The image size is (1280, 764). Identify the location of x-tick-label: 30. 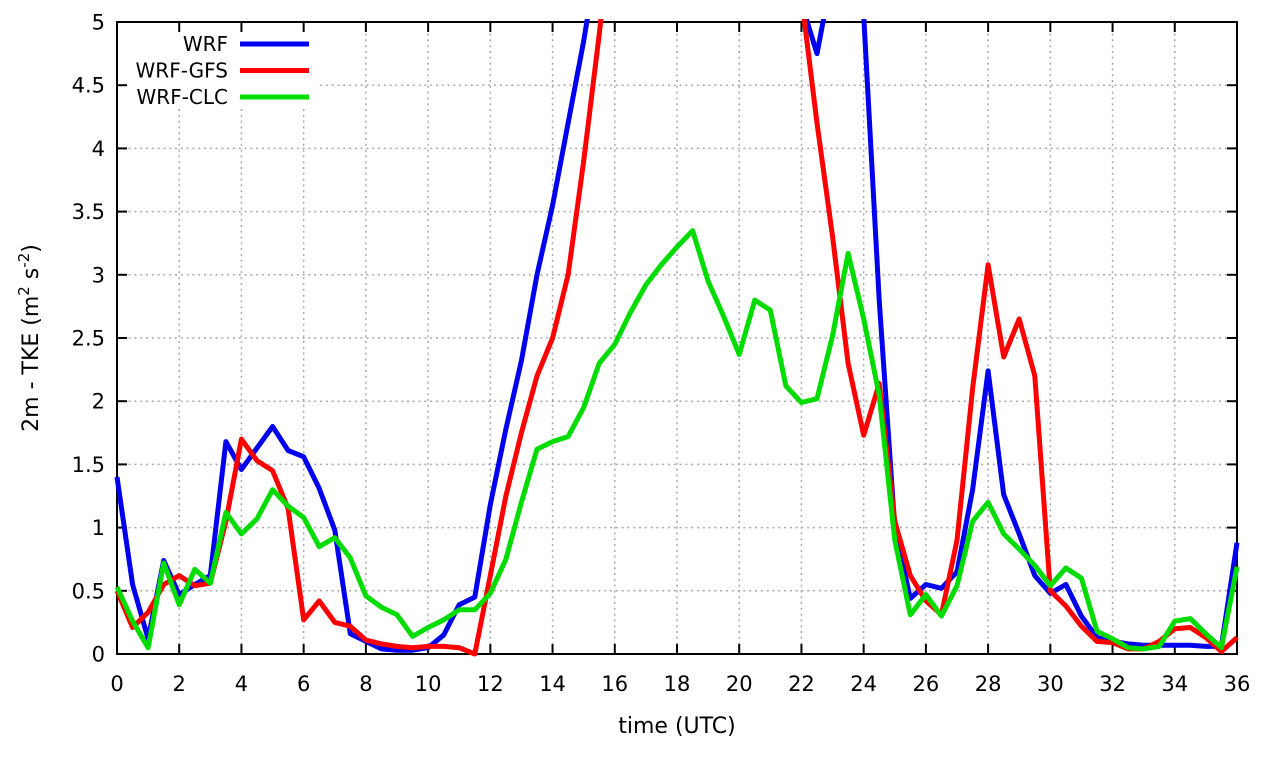
(1050, 684).